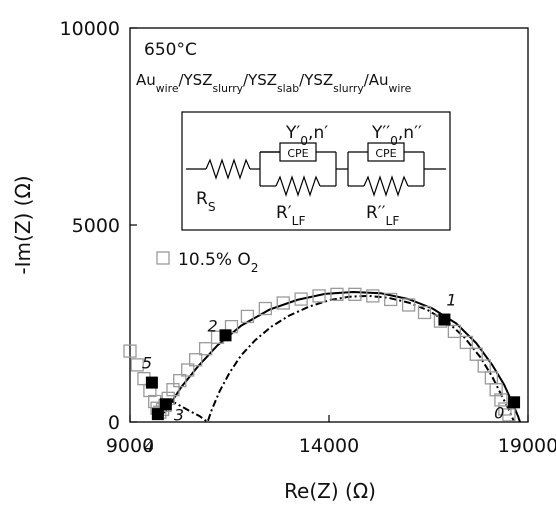 The image size is (556, 508). Describe the element at coordinates (23, 224) in the screenshot. I see `y-axis-label: -Im(Z) (Ω)` at that location.